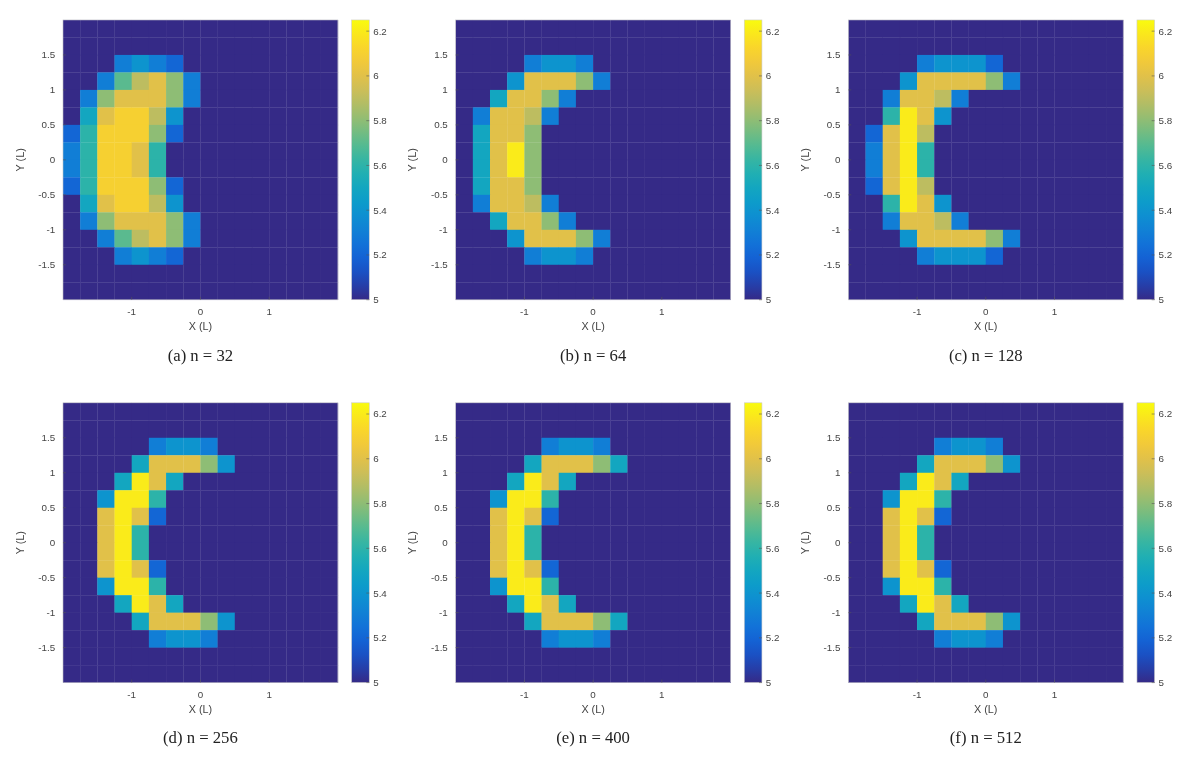 The image size is (1202, 784). What do you see at coordinates (985, 355) in the screenshot?
I see `text: (c) n = 128` at bounding box center [985, 355].